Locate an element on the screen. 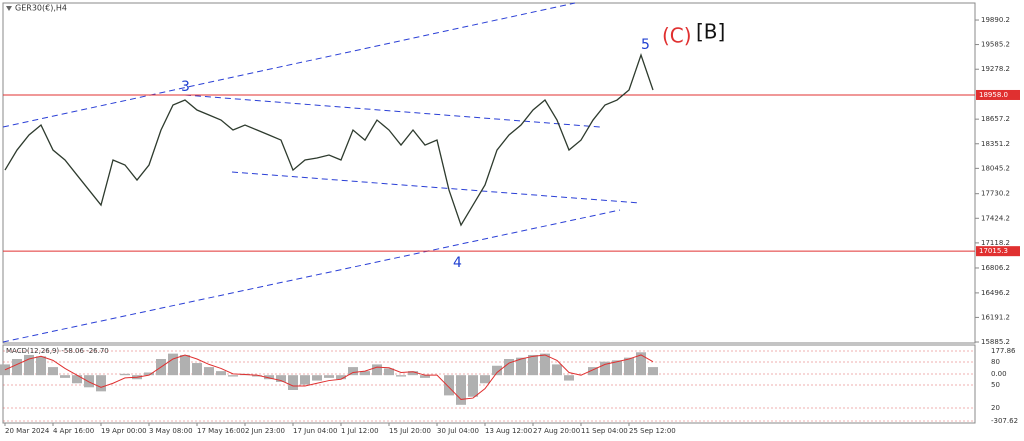 The height and width of the screenshot is (441, 1024). x-tick-label: 3 May 08:00 is located at coordinates (171, 431).